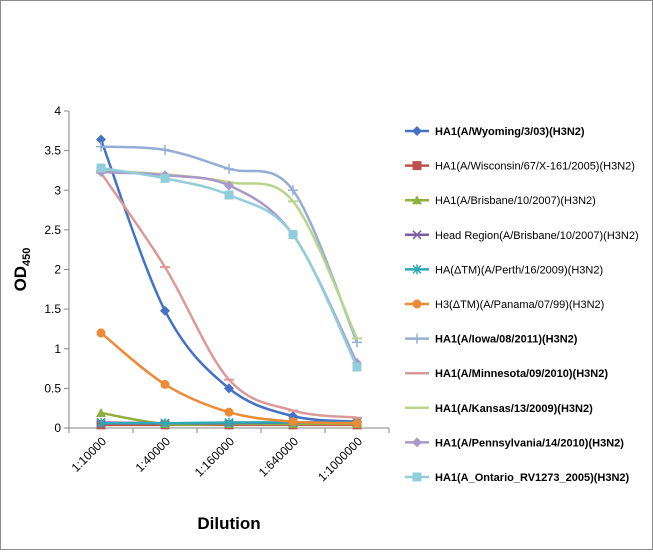 Image resolution: width=653 pixels, height=554 pixels. What do you see at coordinates (519, 270) in the screenshot?
I see `legend-label: HA(ΔTM)(A/Perth/16/2009)(H3N2)` at bounding box center [519, 270].